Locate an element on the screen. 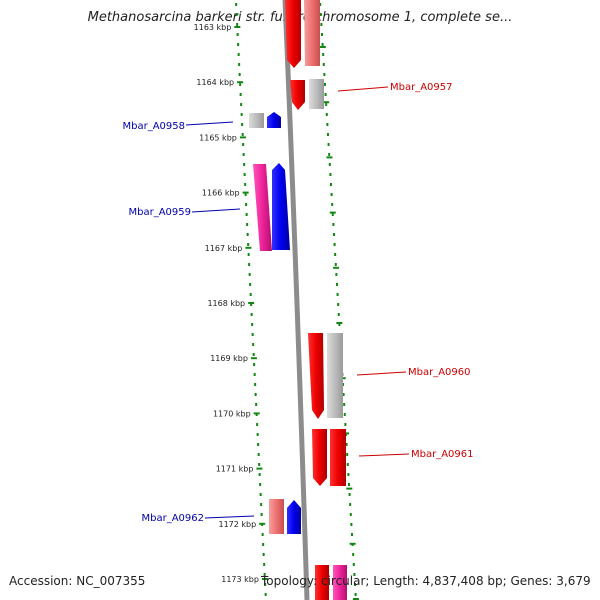 This screenshot has width=600, height=600. gene-label-mbar-a0962: Mbar_A0962 is located at coordinates (172, 518).